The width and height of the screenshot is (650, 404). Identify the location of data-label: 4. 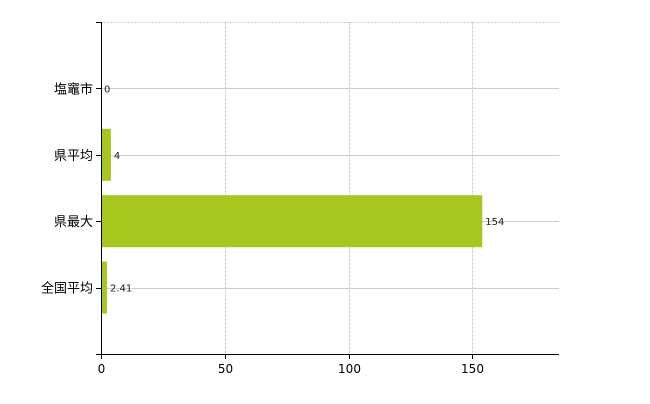
(117, 156).